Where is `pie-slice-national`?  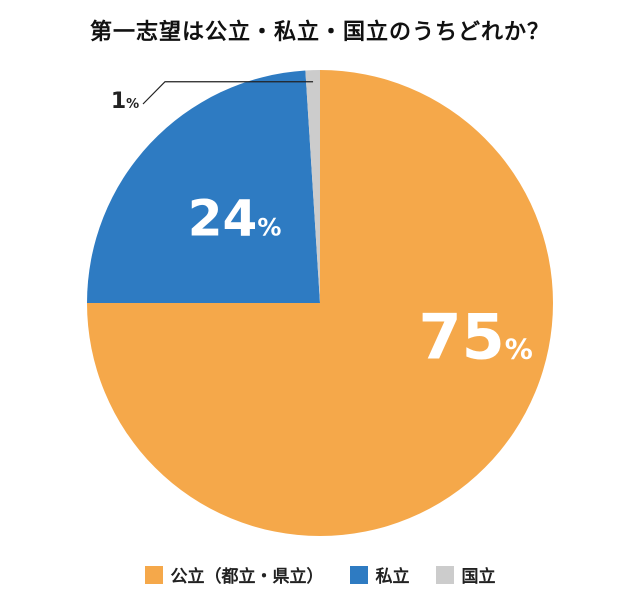 pie-slice-national is located at coordinates (312, 186).